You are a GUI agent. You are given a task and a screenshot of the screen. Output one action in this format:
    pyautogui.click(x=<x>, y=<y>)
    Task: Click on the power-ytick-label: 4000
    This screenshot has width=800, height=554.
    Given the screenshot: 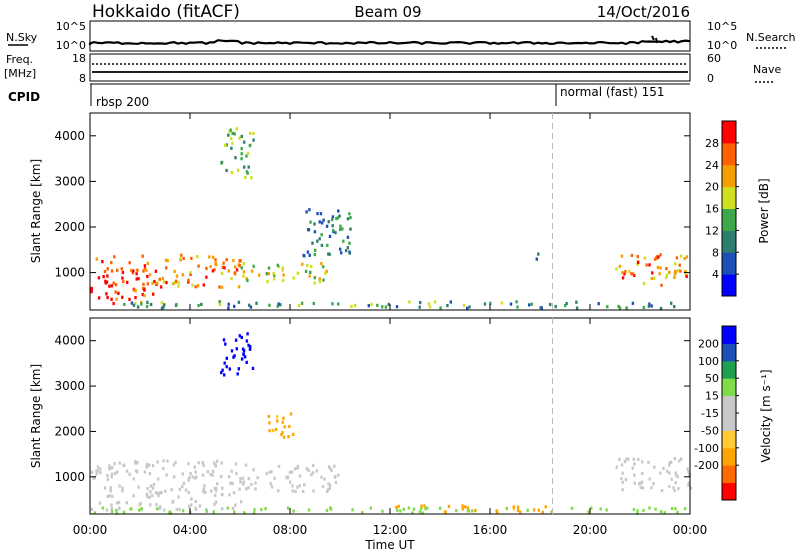 What is the action you would take?
    pyautogui.click(x=69, y=136)
    